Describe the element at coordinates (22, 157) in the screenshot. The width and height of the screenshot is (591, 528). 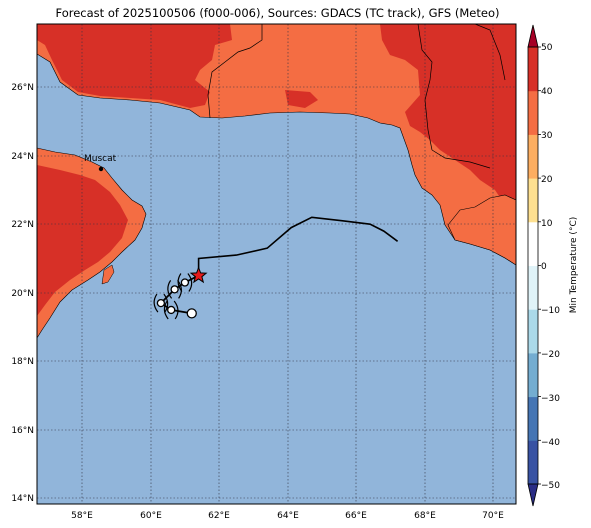
I see `lat-tick-label: 24°N` at that location.